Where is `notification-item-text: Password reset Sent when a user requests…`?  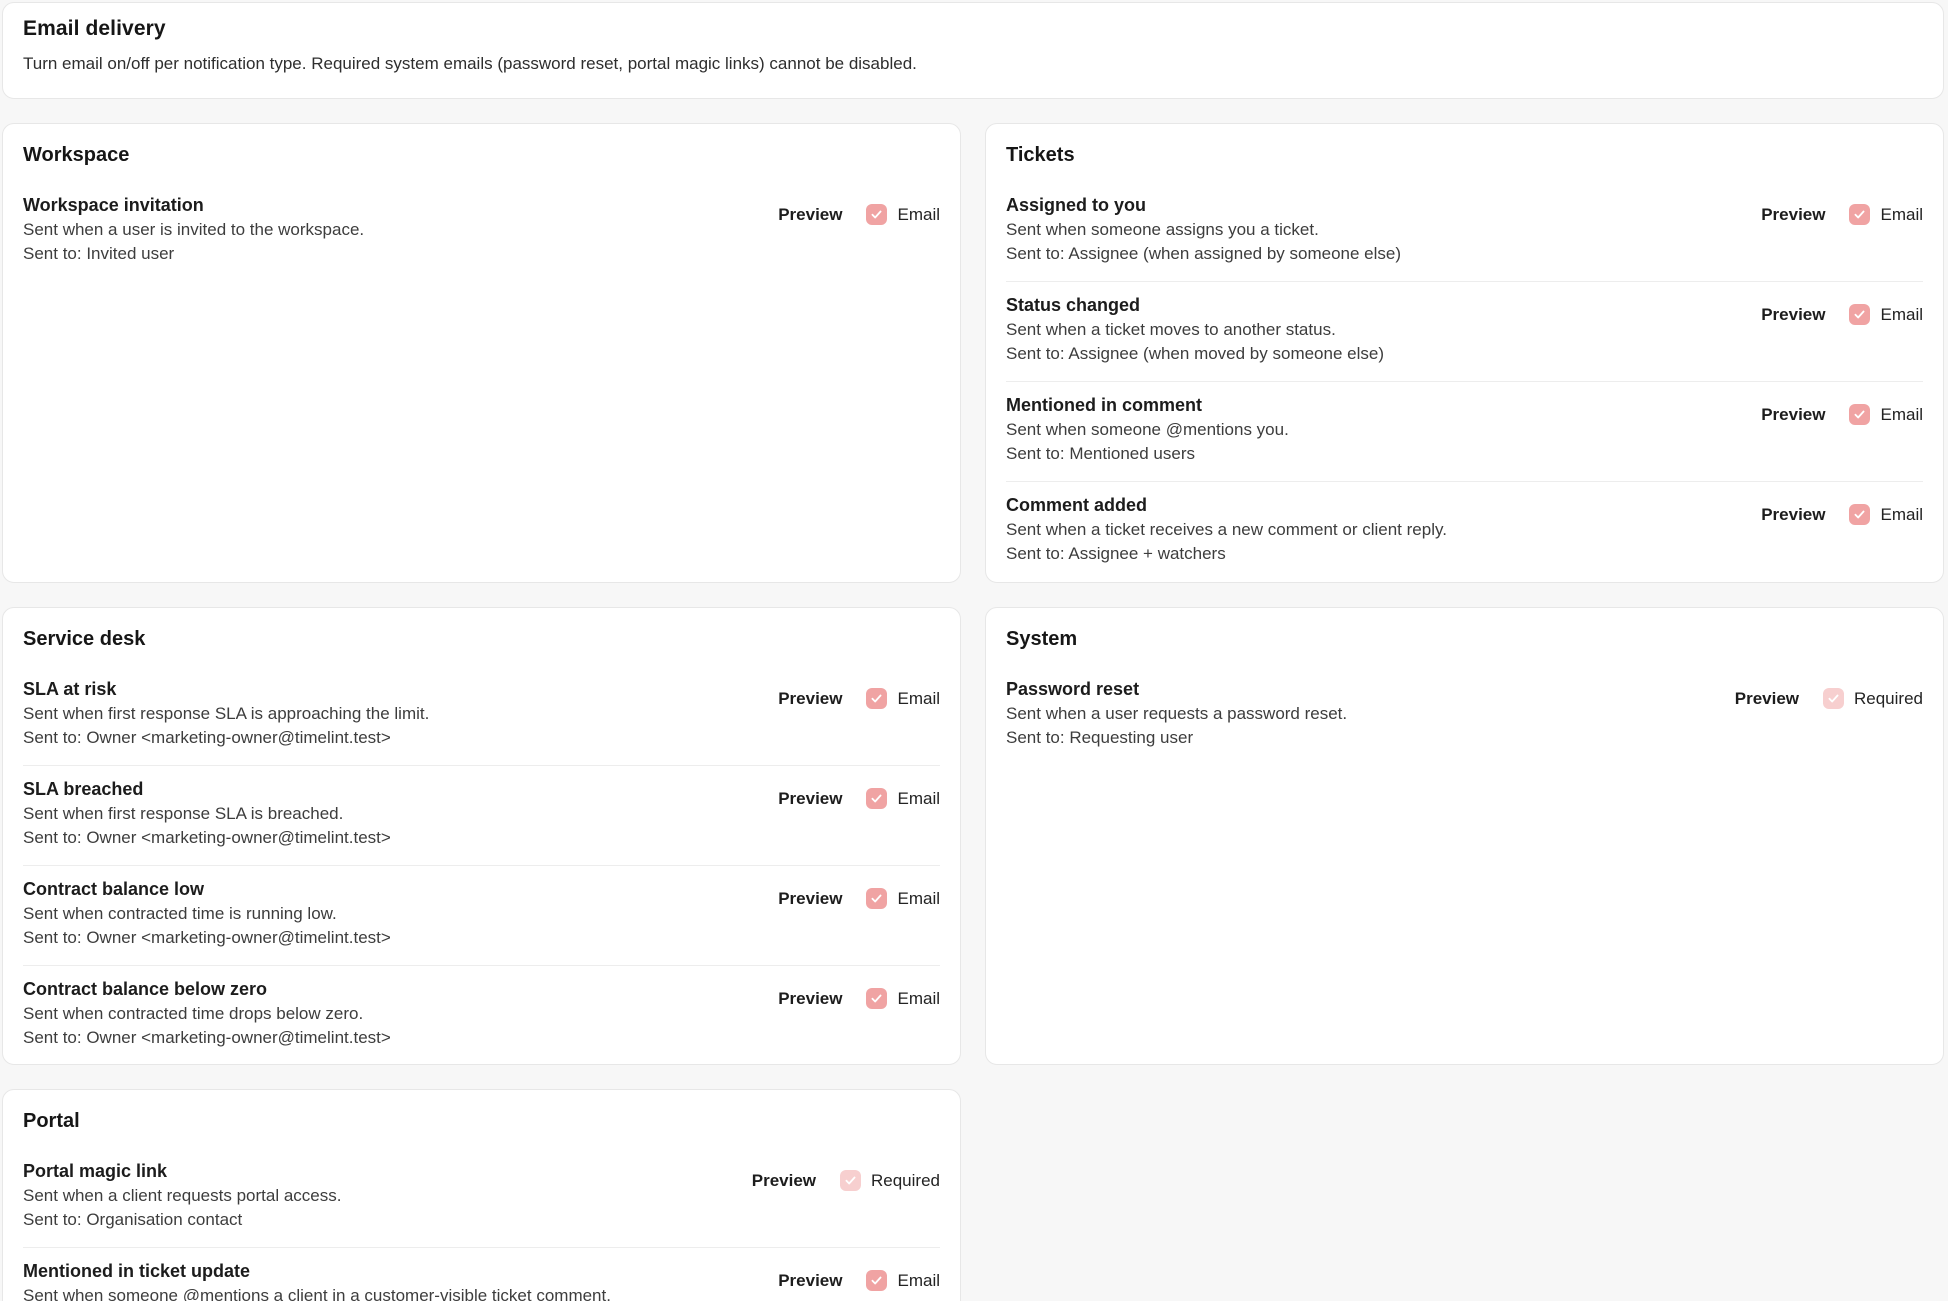 notification-item-text: Password reset Sent when a user requests… is located at coordinates (1176, 713).